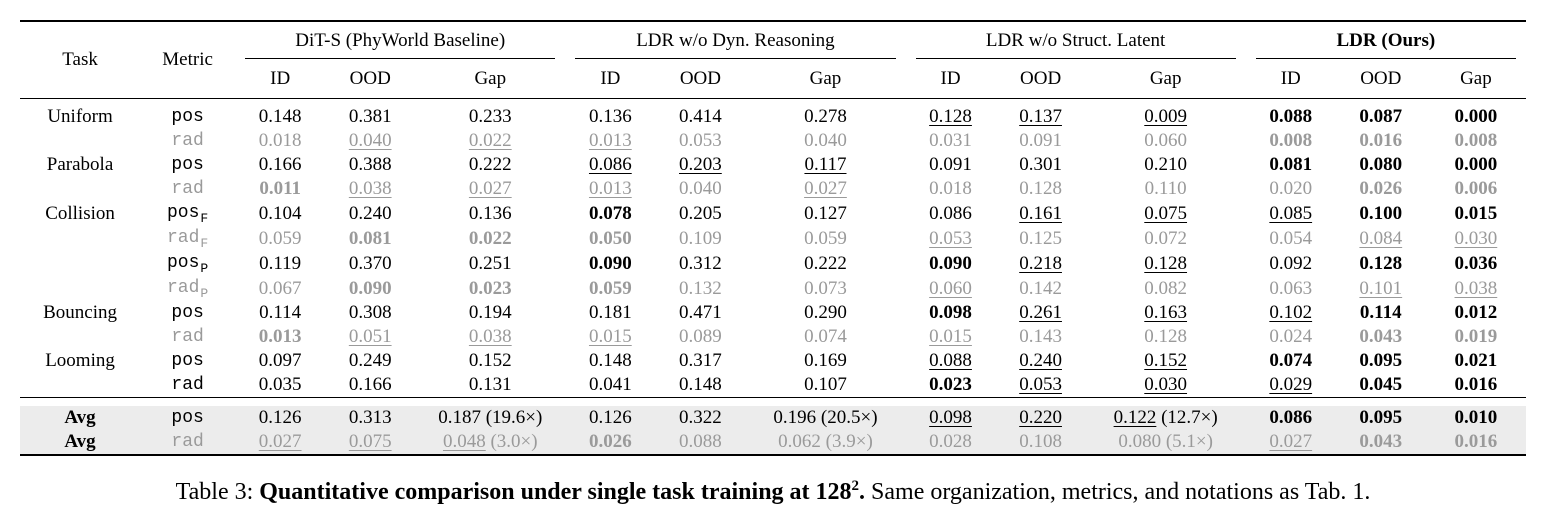 The width and height of the screenshot is (1546, 524). I want to click on value-cell: 0.012, so click(1476, 313).